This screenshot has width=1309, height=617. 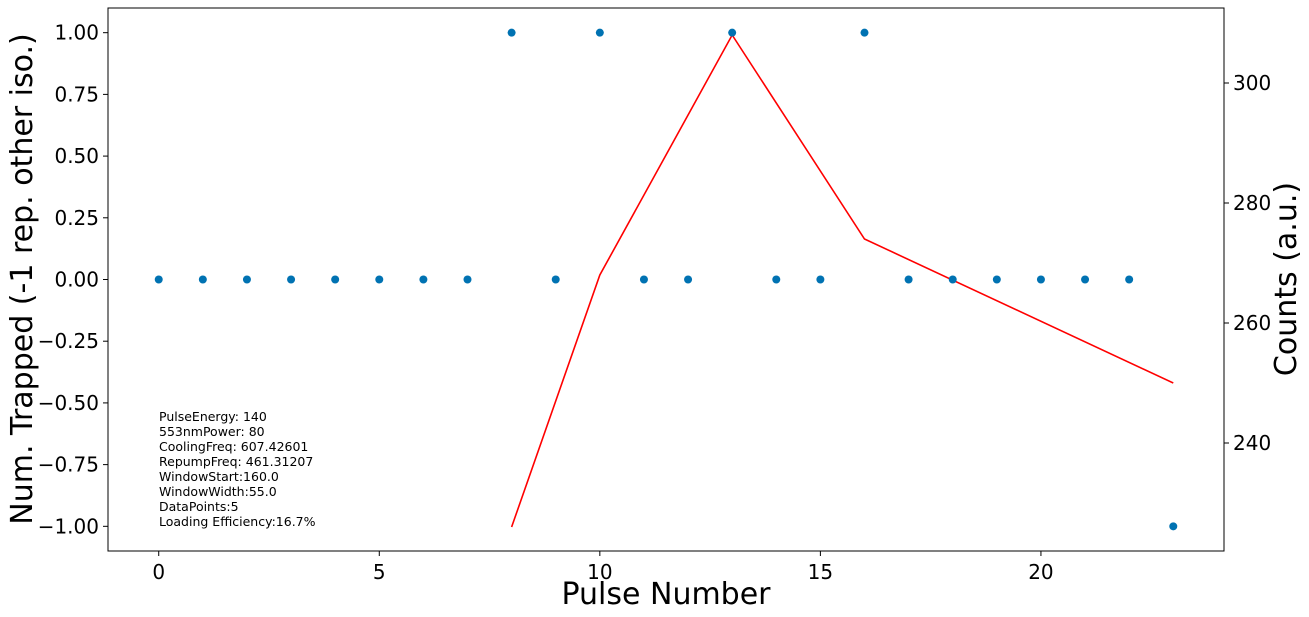 What do you see at coordinates (68, 465) in the screenshot?
I see `y-tick-label: −0.75` at bounding box center [68, 465].